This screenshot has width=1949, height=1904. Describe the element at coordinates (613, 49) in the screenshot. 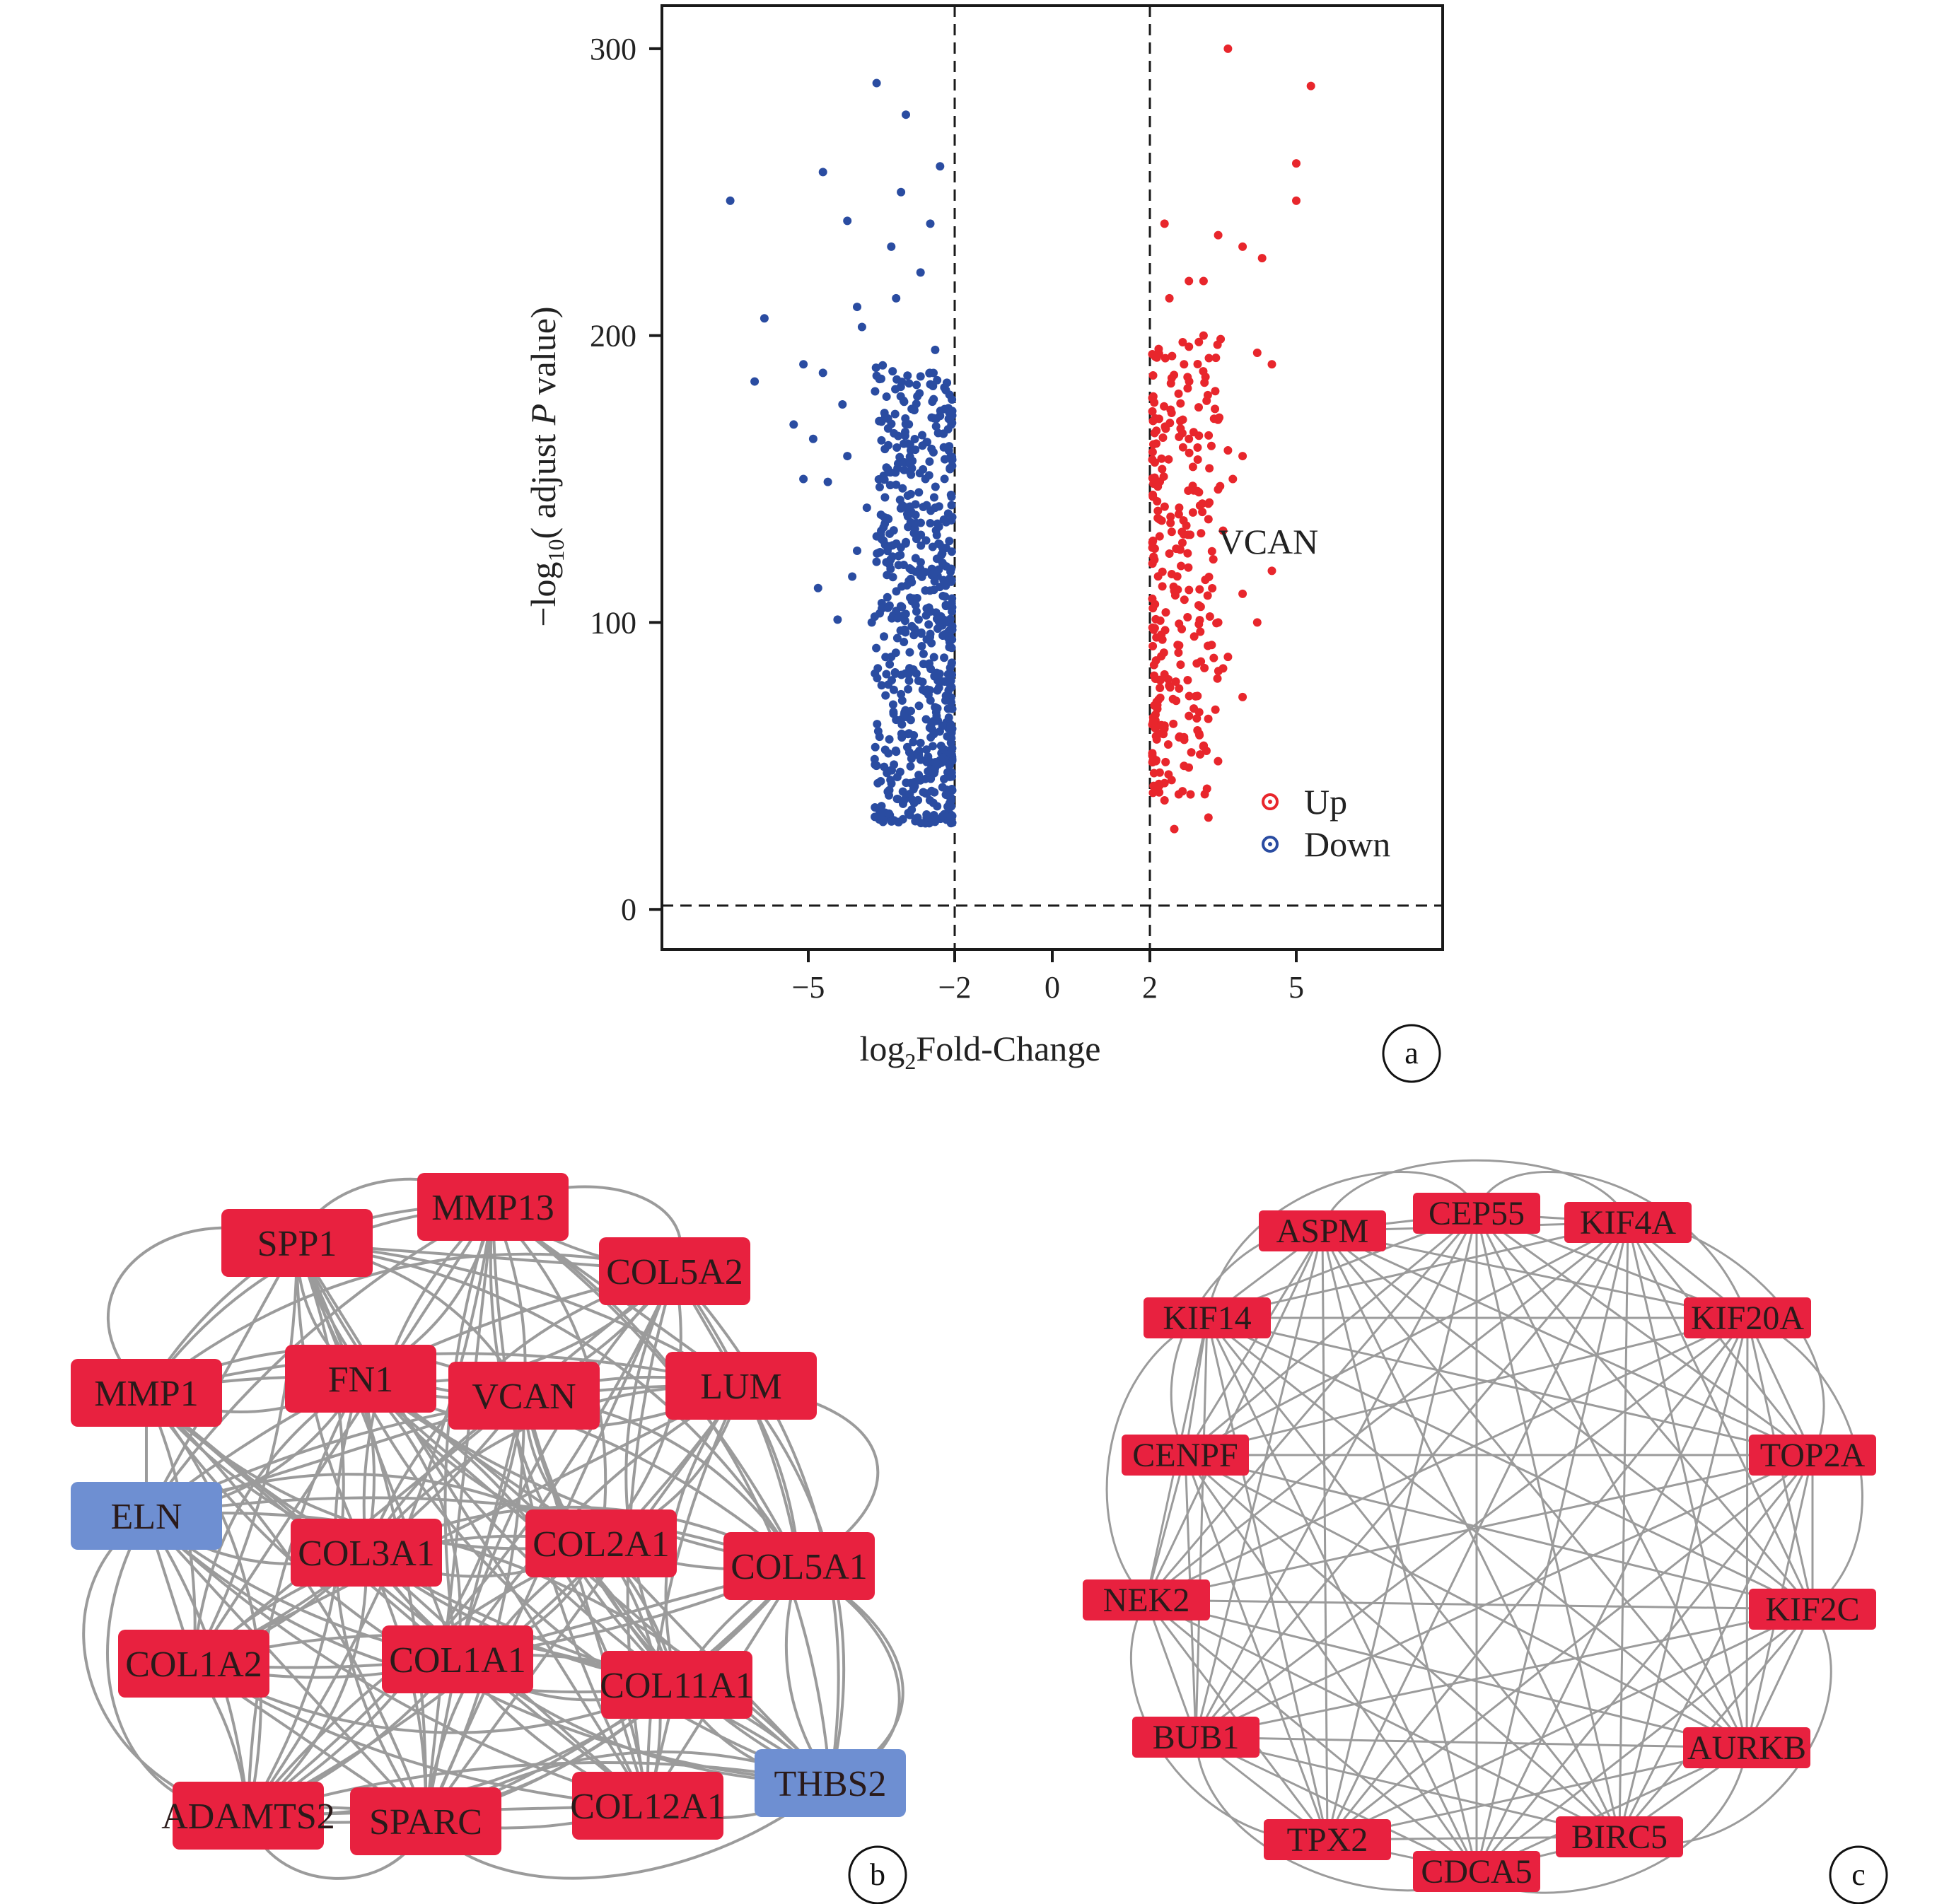

I see `y-tick-label: 300` at that location.